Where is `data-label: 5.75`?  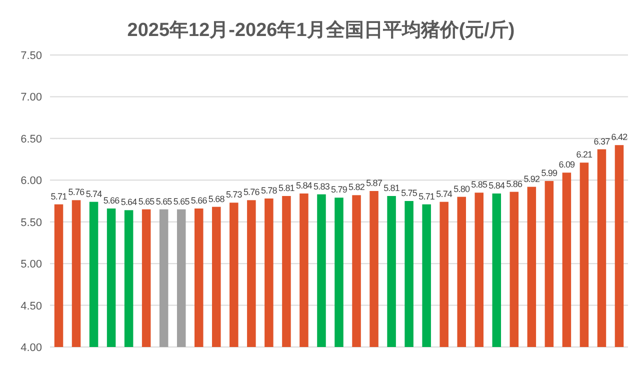
data-label: 5.75 is located at coordinates (409, 193).